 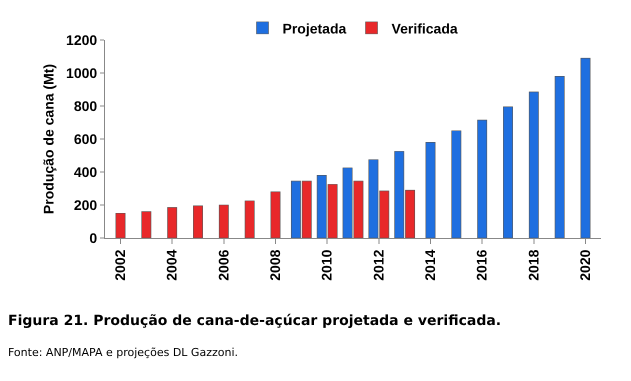 What do you see at coordinates (482, 265) in the screenshot?
I see `x-tick-label: 2016` at bounding box center [482, 265].